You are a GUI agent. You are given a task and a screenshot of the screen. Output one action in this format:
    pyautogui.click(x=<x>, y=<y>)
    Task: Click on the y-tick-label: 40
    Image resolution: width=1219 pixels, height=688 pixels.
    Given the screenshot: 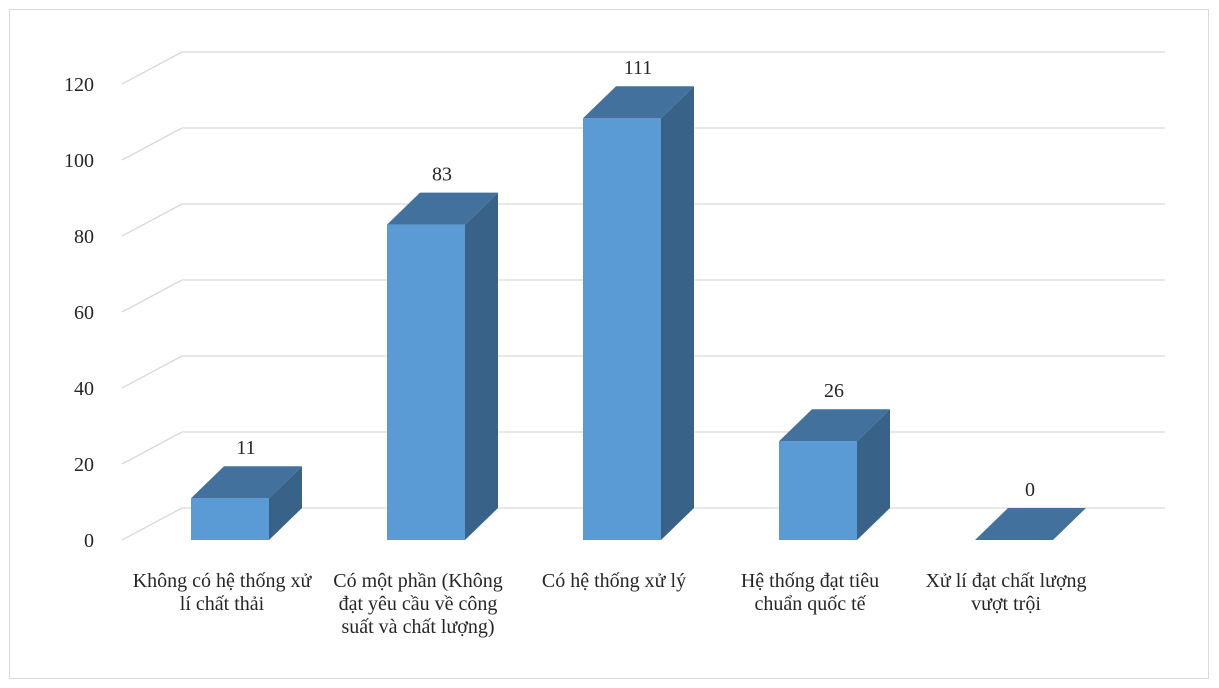 What is the action you would take?
    pyautogui.click(x=84, y=389)
    